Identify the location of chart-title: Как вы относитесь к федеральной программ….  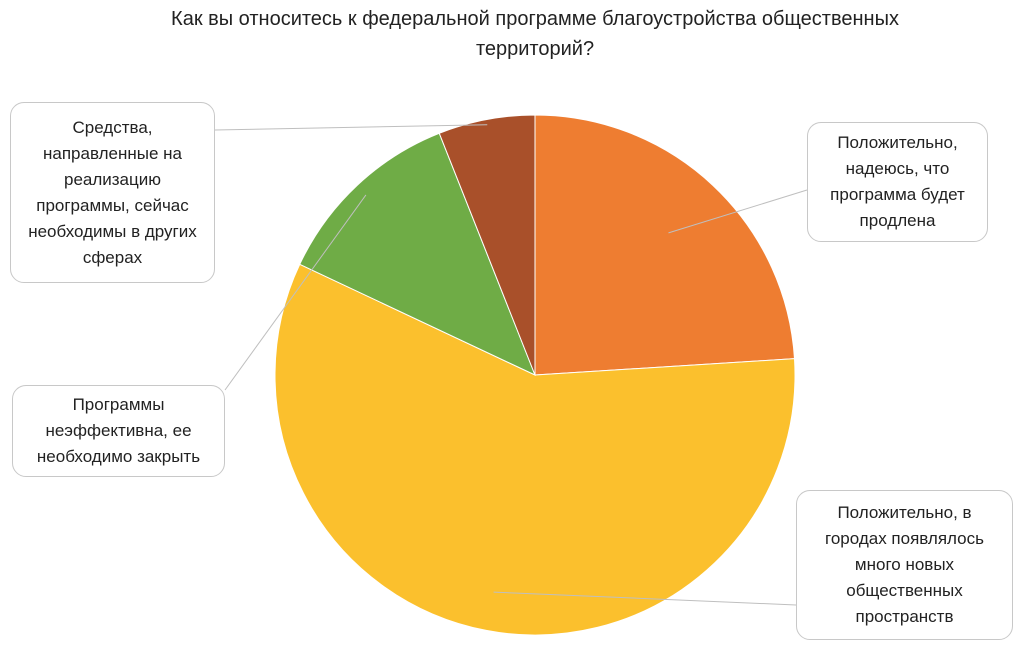
(535, 34).